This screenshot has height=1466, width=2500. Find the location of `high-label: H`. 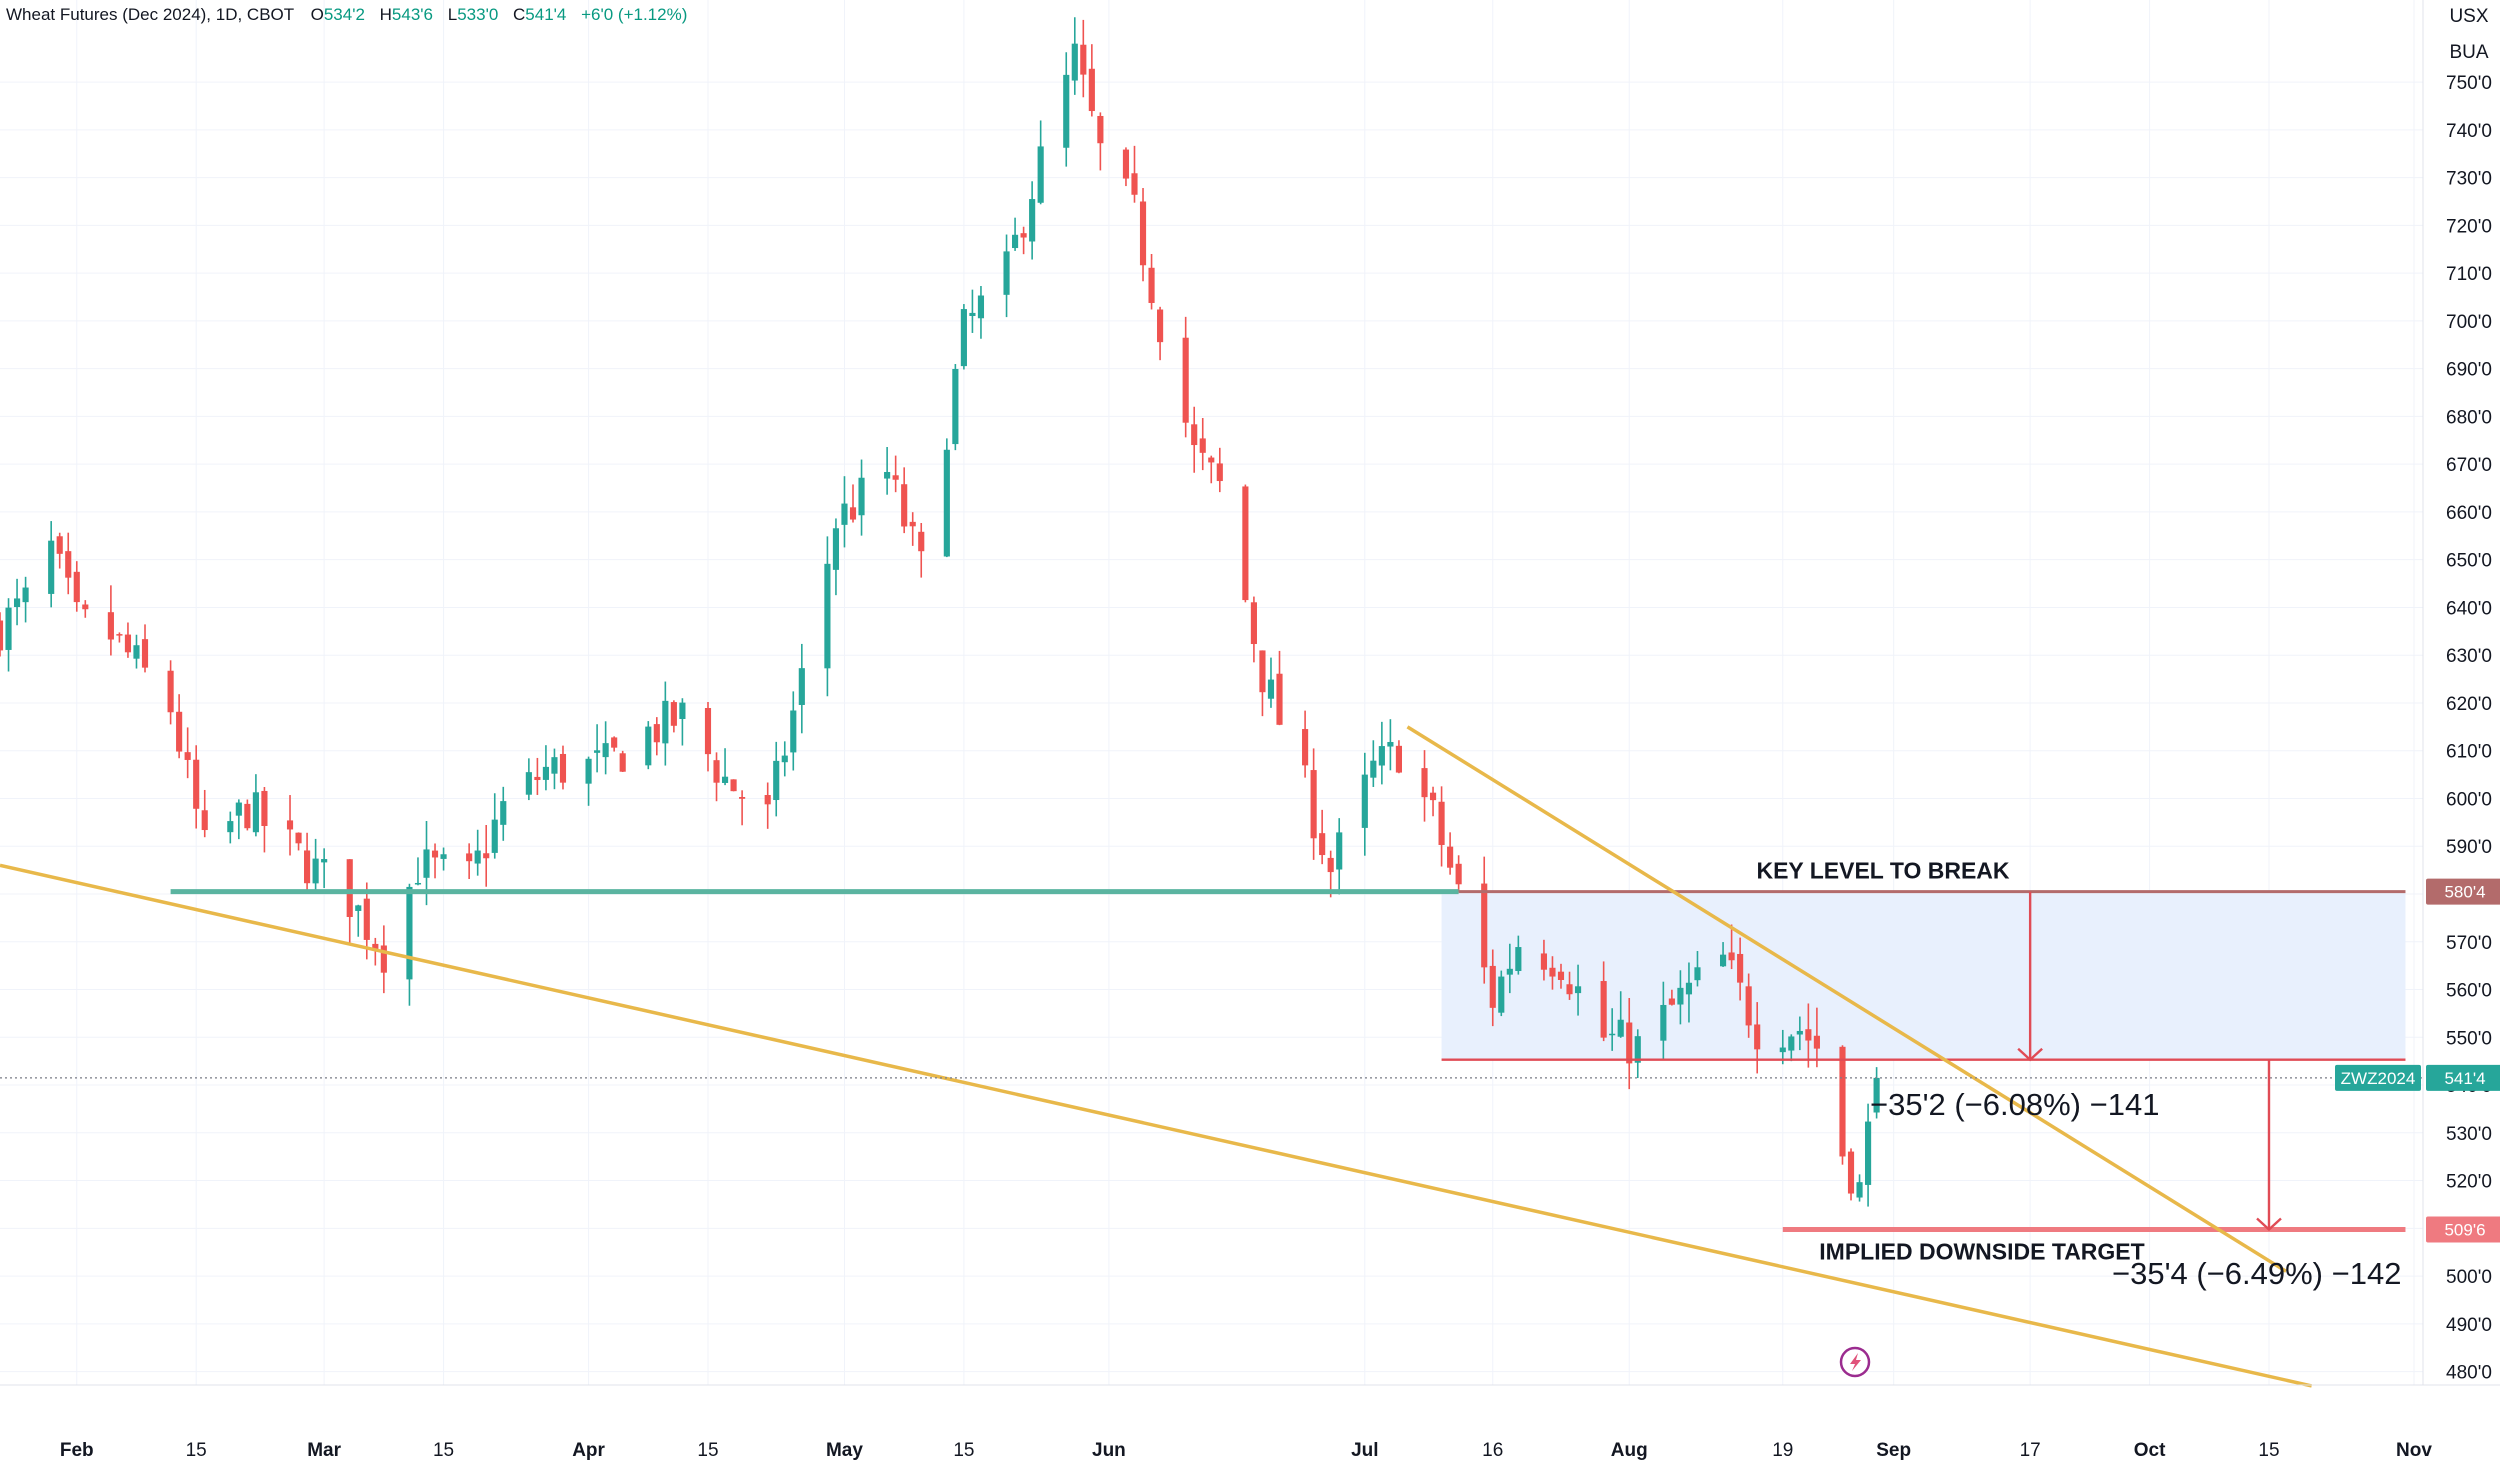

high-label: H is located at coordinates (386, 14).